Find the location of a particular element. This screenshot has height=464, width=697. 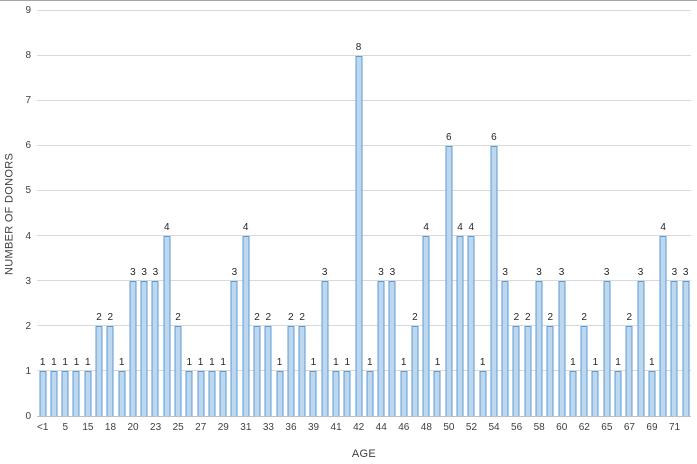

x-tick-label: 39 is located at coordinates (313, 427).